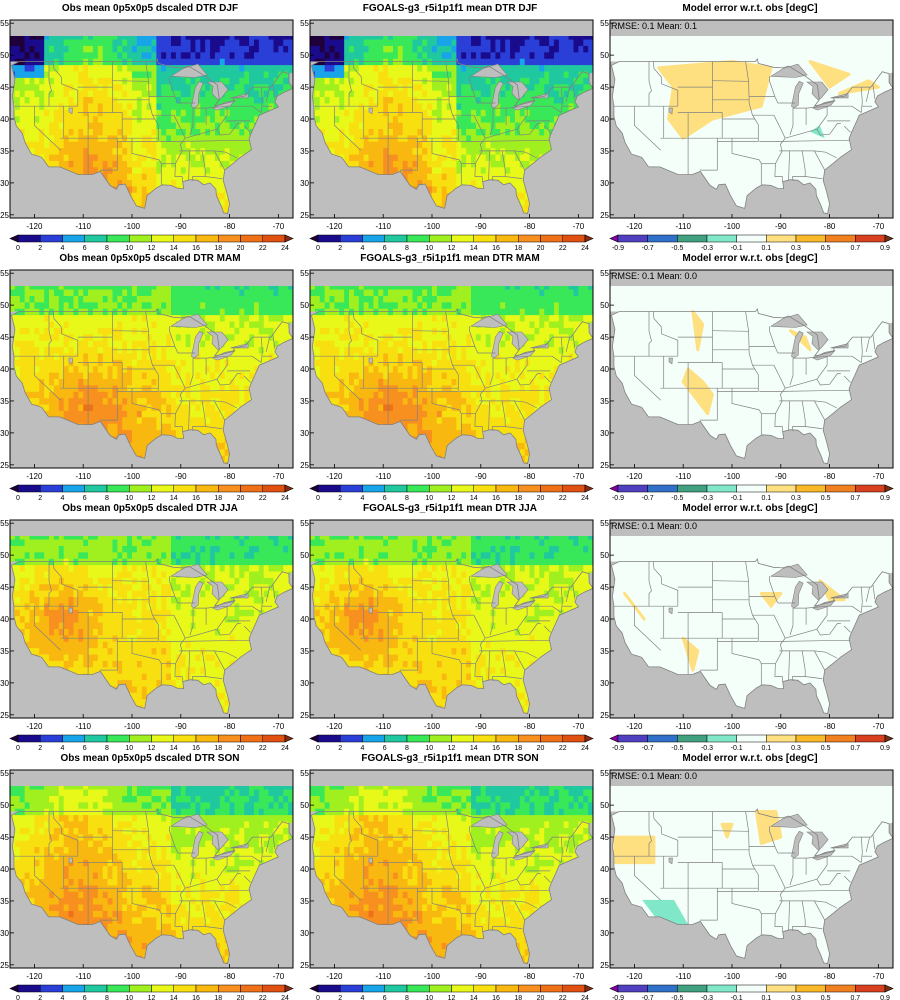 This screenshot has width=900, height=1000. Describe the element at coordinates (750, 758) in the screenshot. I see `panel-title: Model error w.r.t. obs [degC]` at that location.